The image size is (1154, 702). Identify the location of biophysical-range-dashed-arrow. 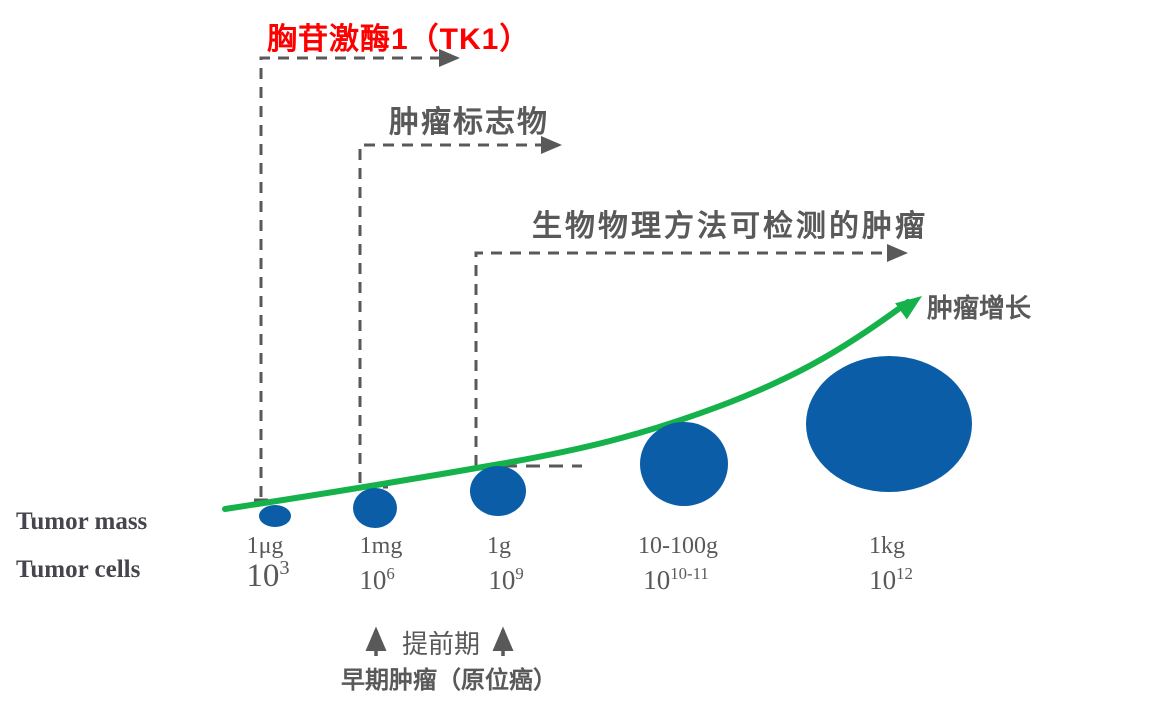
(691, 355).